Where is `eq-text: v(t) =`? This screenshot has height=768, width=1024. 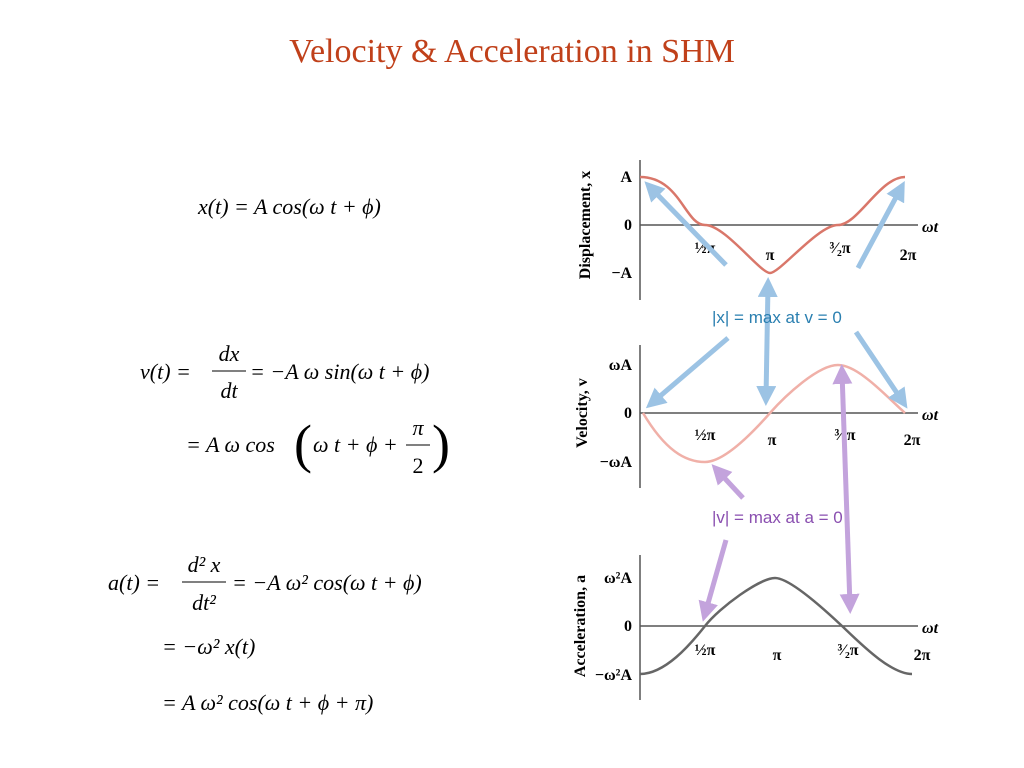 eq-text: v(t) = is located at coordinates (165, 371).